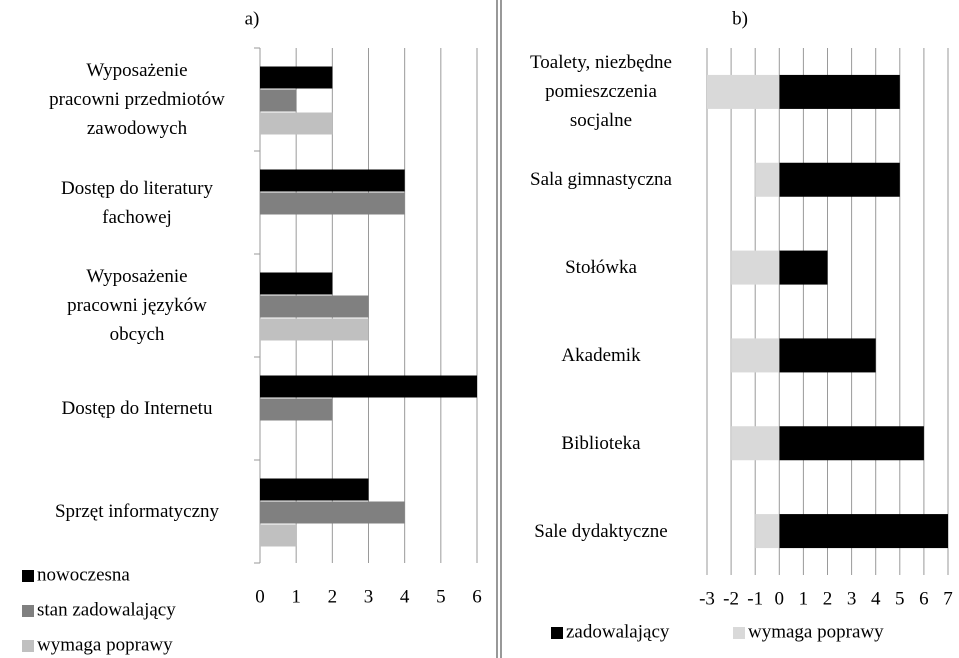  Describe the element at coordinates (106, 609) in the screenshot. I see `legend-label: stan zadowalający` at that location.